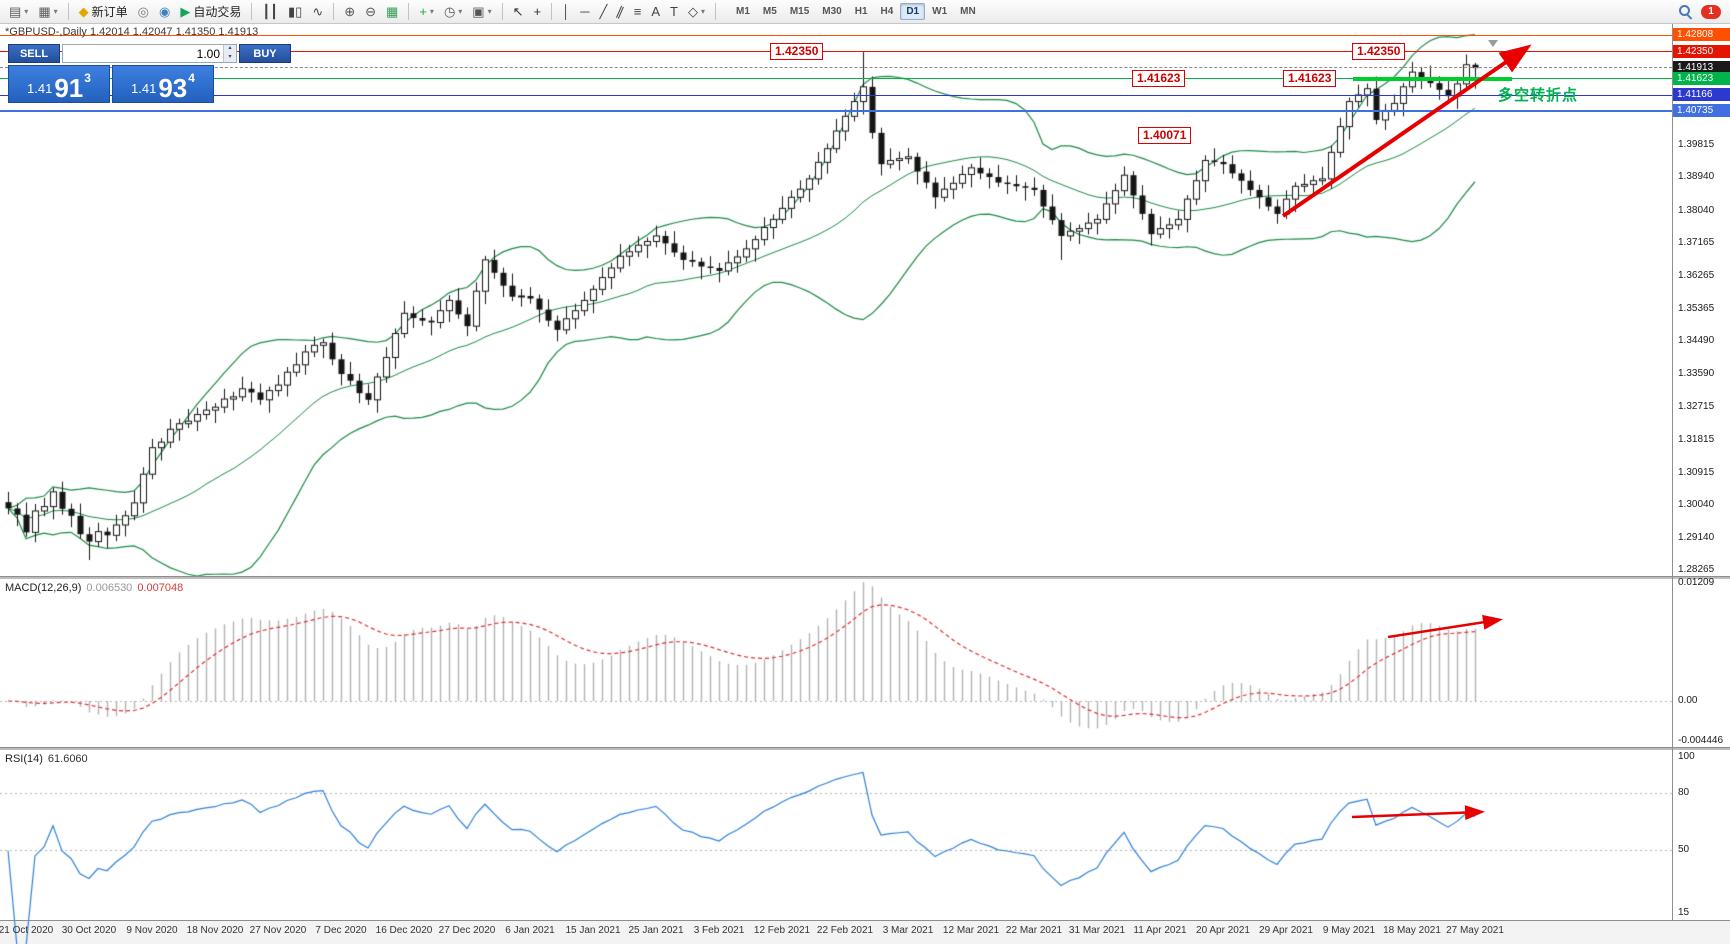 The width and height of the screenshot is (1730, 944). What do you see at coordinates (743, 11) in the screenshot?
I see `timeframe-m1-button: M1` at bounding box center [743, 11].